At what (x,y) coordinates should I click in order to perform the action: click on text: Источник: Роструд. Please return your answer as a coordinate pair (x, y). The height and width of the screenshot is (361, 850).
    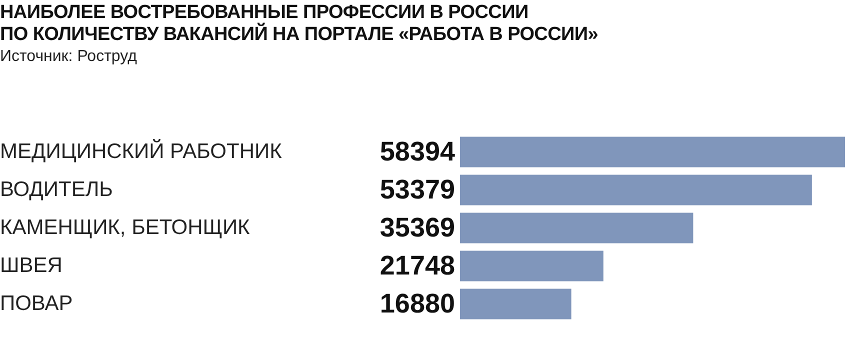
    Looking at the image, I should click on (68, 57).